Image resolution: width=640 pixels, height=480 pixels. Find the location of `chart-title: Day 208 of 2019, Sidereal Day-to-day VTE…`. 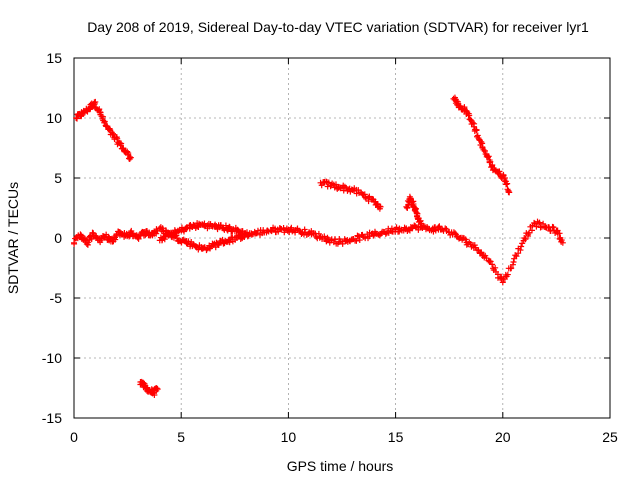

chart-title: Day 208 of 2019, Sidereal Day-to-day VTE… is located at coordinates (338, 27).